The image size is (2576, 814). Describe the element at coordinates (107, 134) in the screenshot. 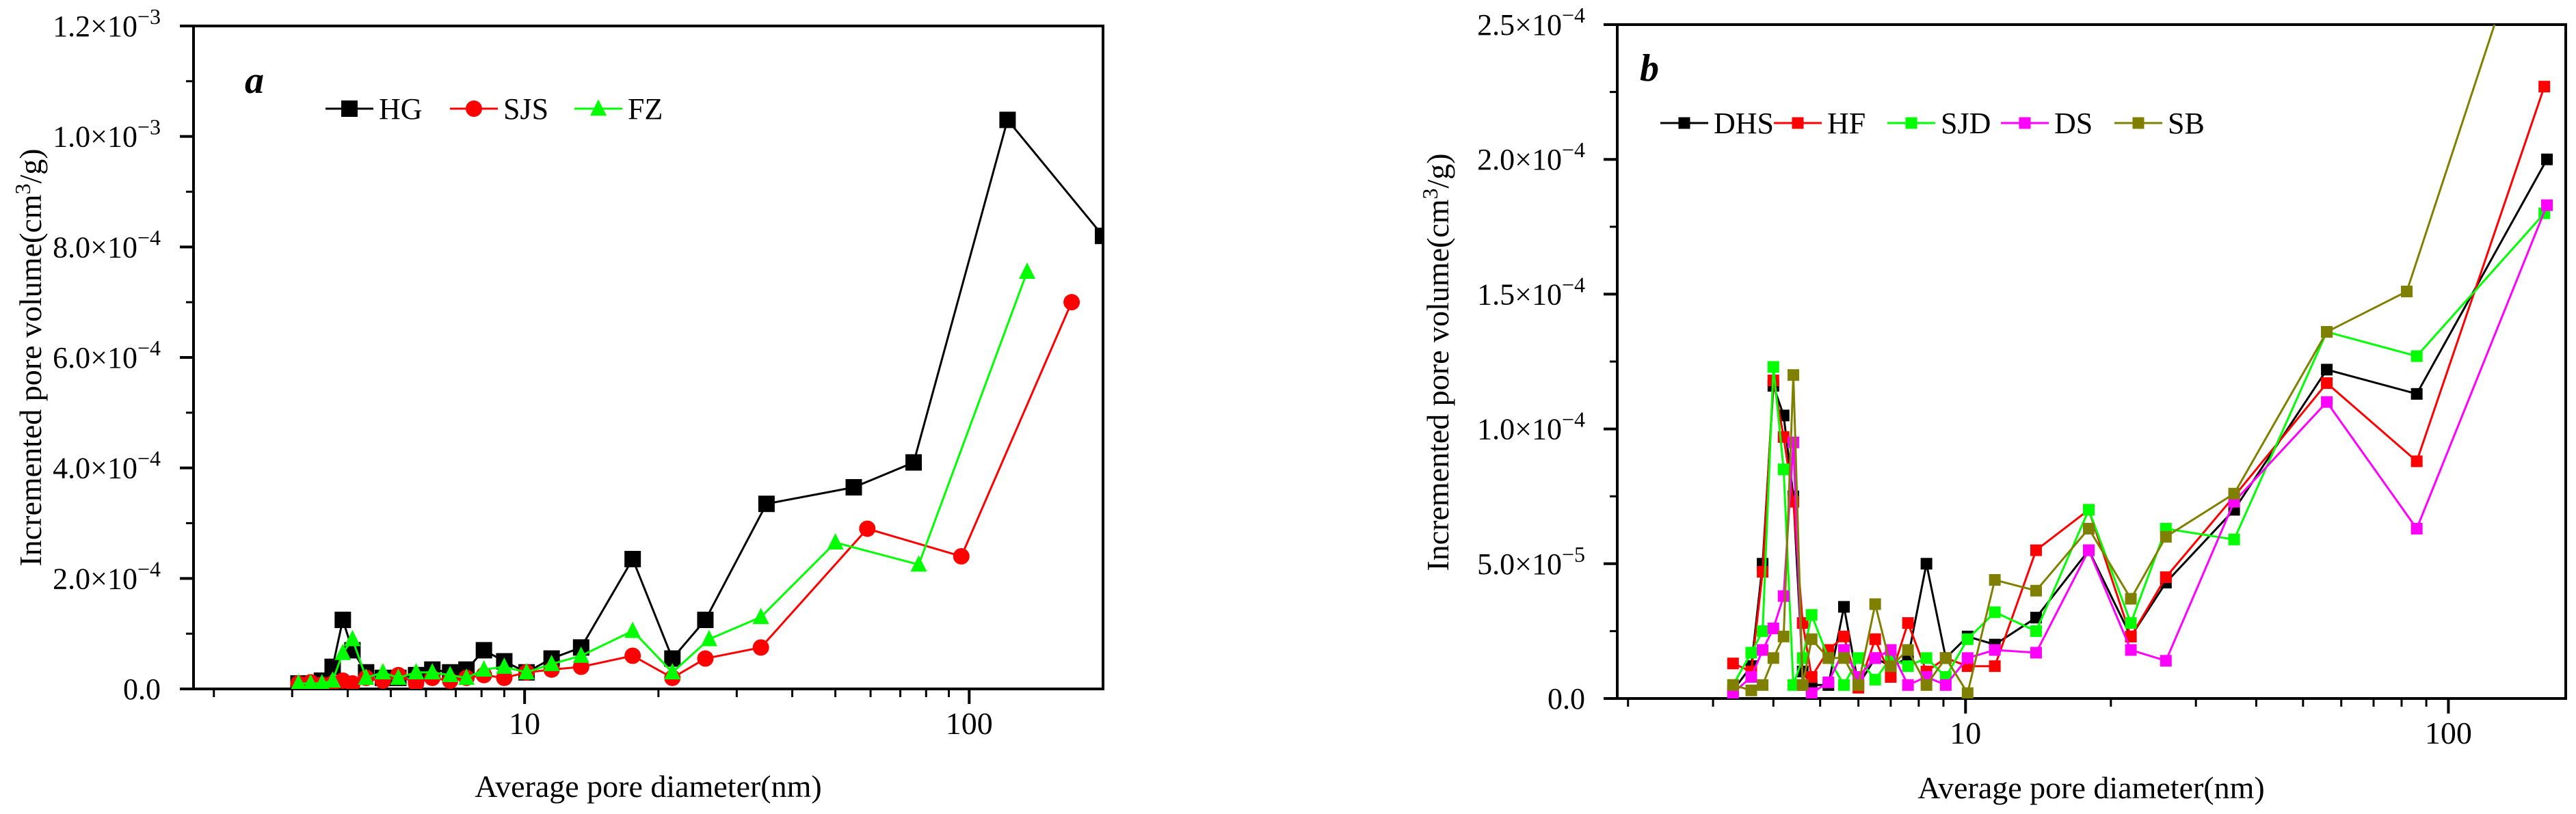

I see `y-tick-label: 1.0×10⁻³` at that location.